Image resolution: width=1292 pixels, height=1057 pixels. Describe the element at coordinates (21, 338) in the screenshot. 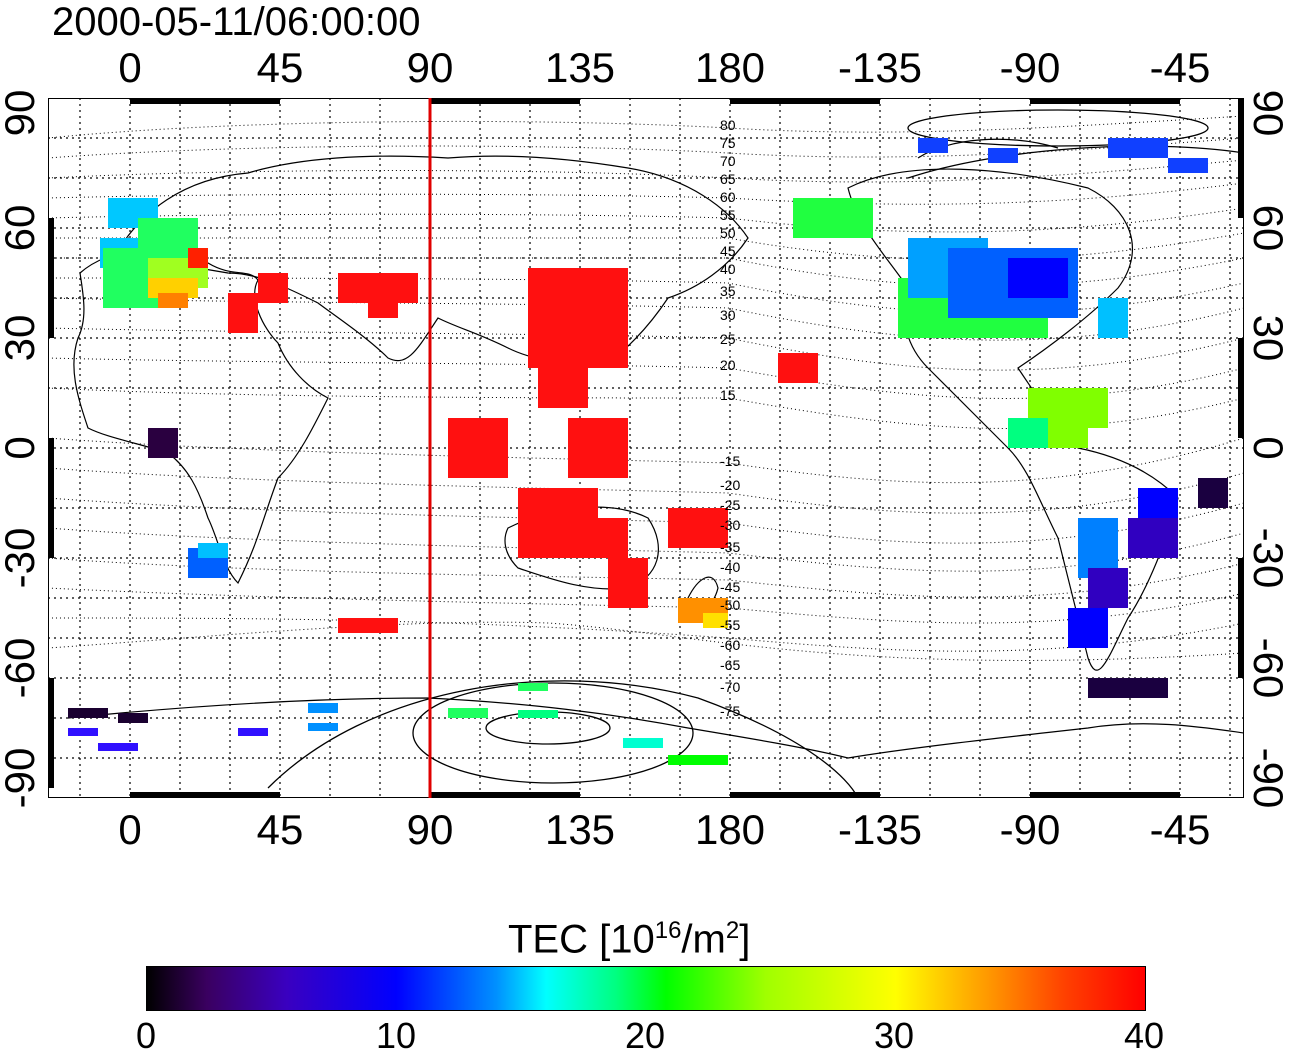

I see `lat-tick-left: 30` at that location.